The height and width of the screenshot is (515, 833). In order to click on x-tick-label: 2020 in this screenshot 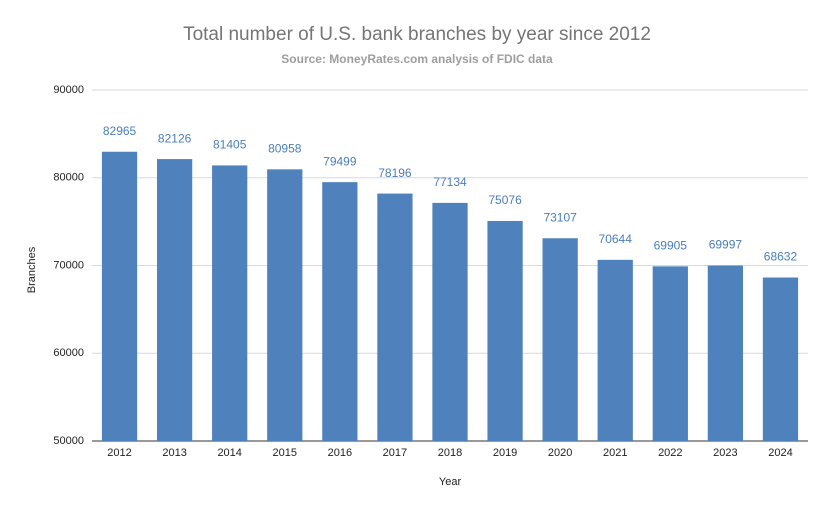, I will do `click(560, 453)`.